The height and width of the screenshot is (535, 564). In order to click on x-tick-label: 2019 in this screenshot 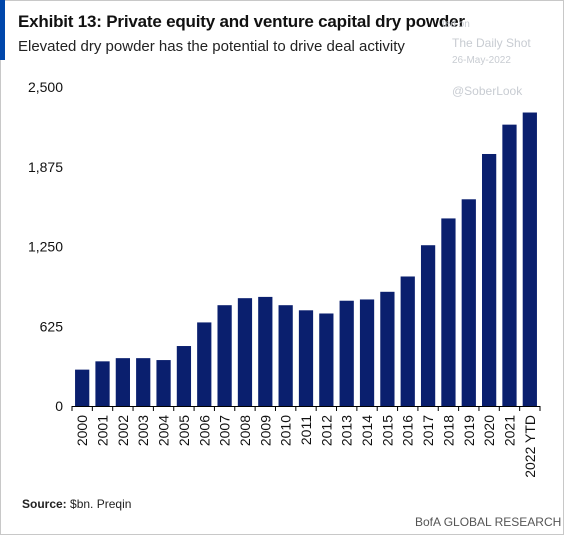, I will do `click(469, 430)`.